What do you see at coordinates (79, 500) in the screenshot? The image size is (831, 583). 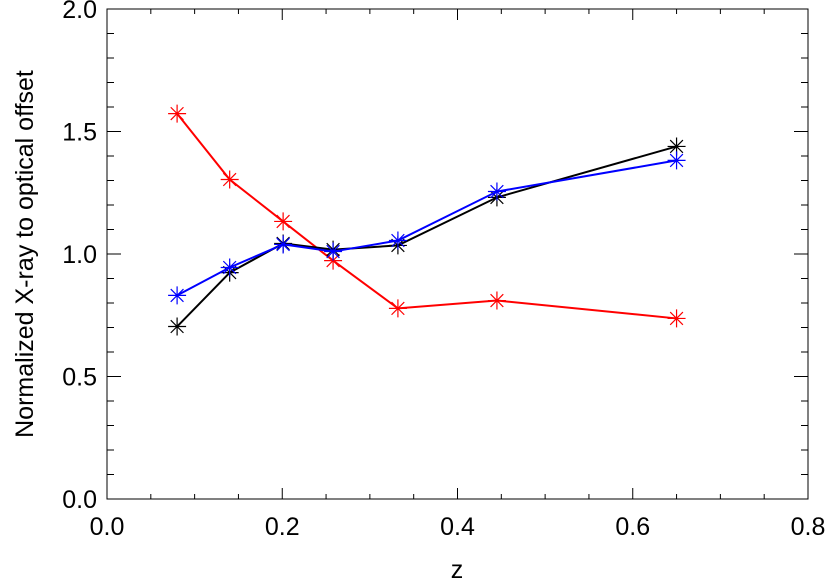 I see `y-tick-label: 0.0` at bounding box center [79, 500].